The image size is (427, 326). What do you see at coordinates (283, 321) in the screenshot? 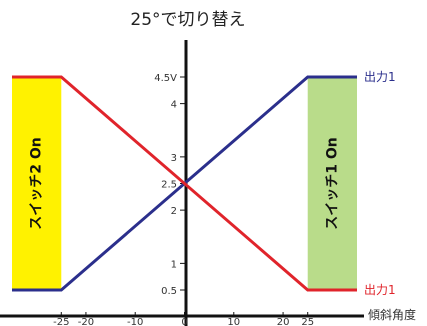
I see `x-tick-label: 20` at bounding box center [283, 321].